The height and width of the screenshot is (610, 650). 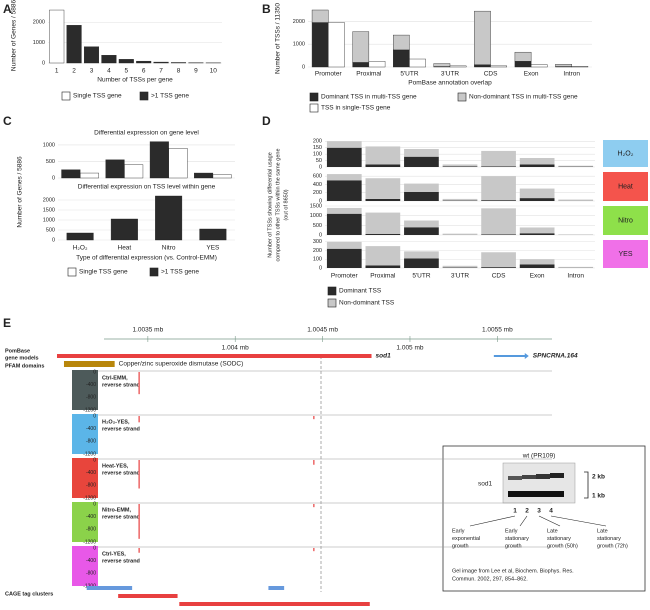 I want to click on facet-label: Nitro, so click(x=625, y=220).